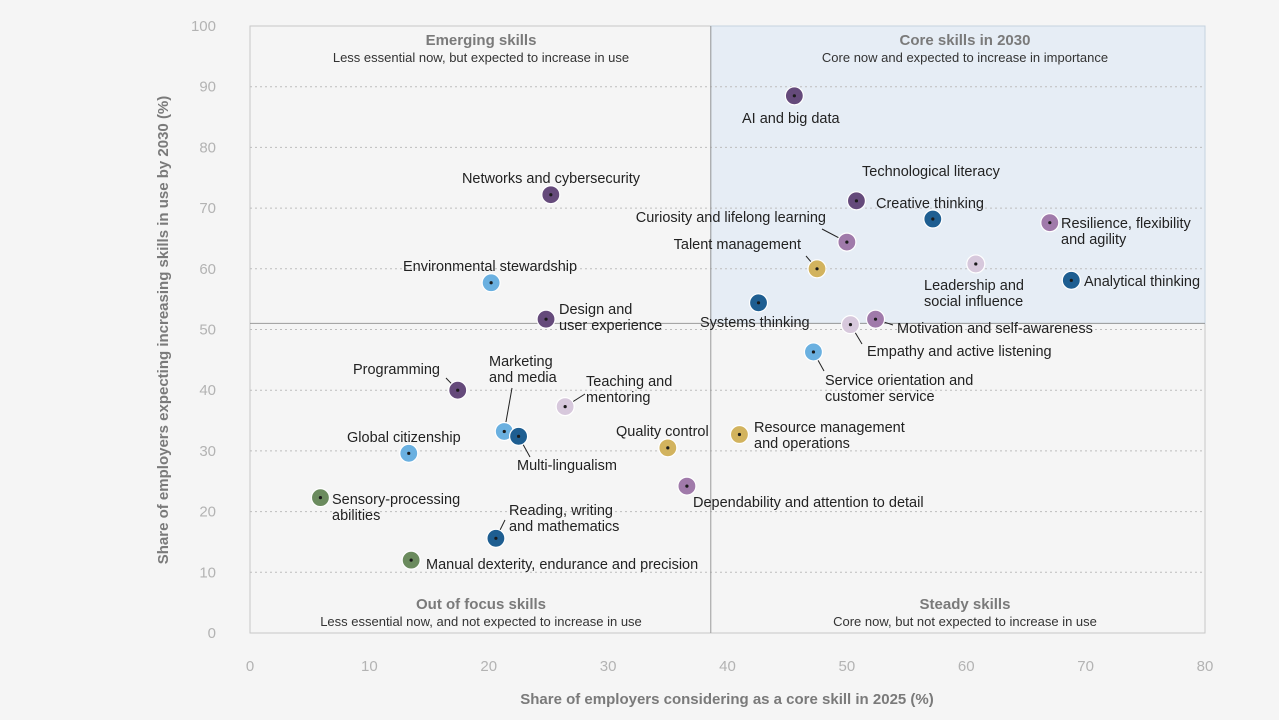 The height and width of the screenshot is (720, 1279). Describe the element at coordinates (207, 87) in the screenshot. I see `y-tick-label: 90` at that location.